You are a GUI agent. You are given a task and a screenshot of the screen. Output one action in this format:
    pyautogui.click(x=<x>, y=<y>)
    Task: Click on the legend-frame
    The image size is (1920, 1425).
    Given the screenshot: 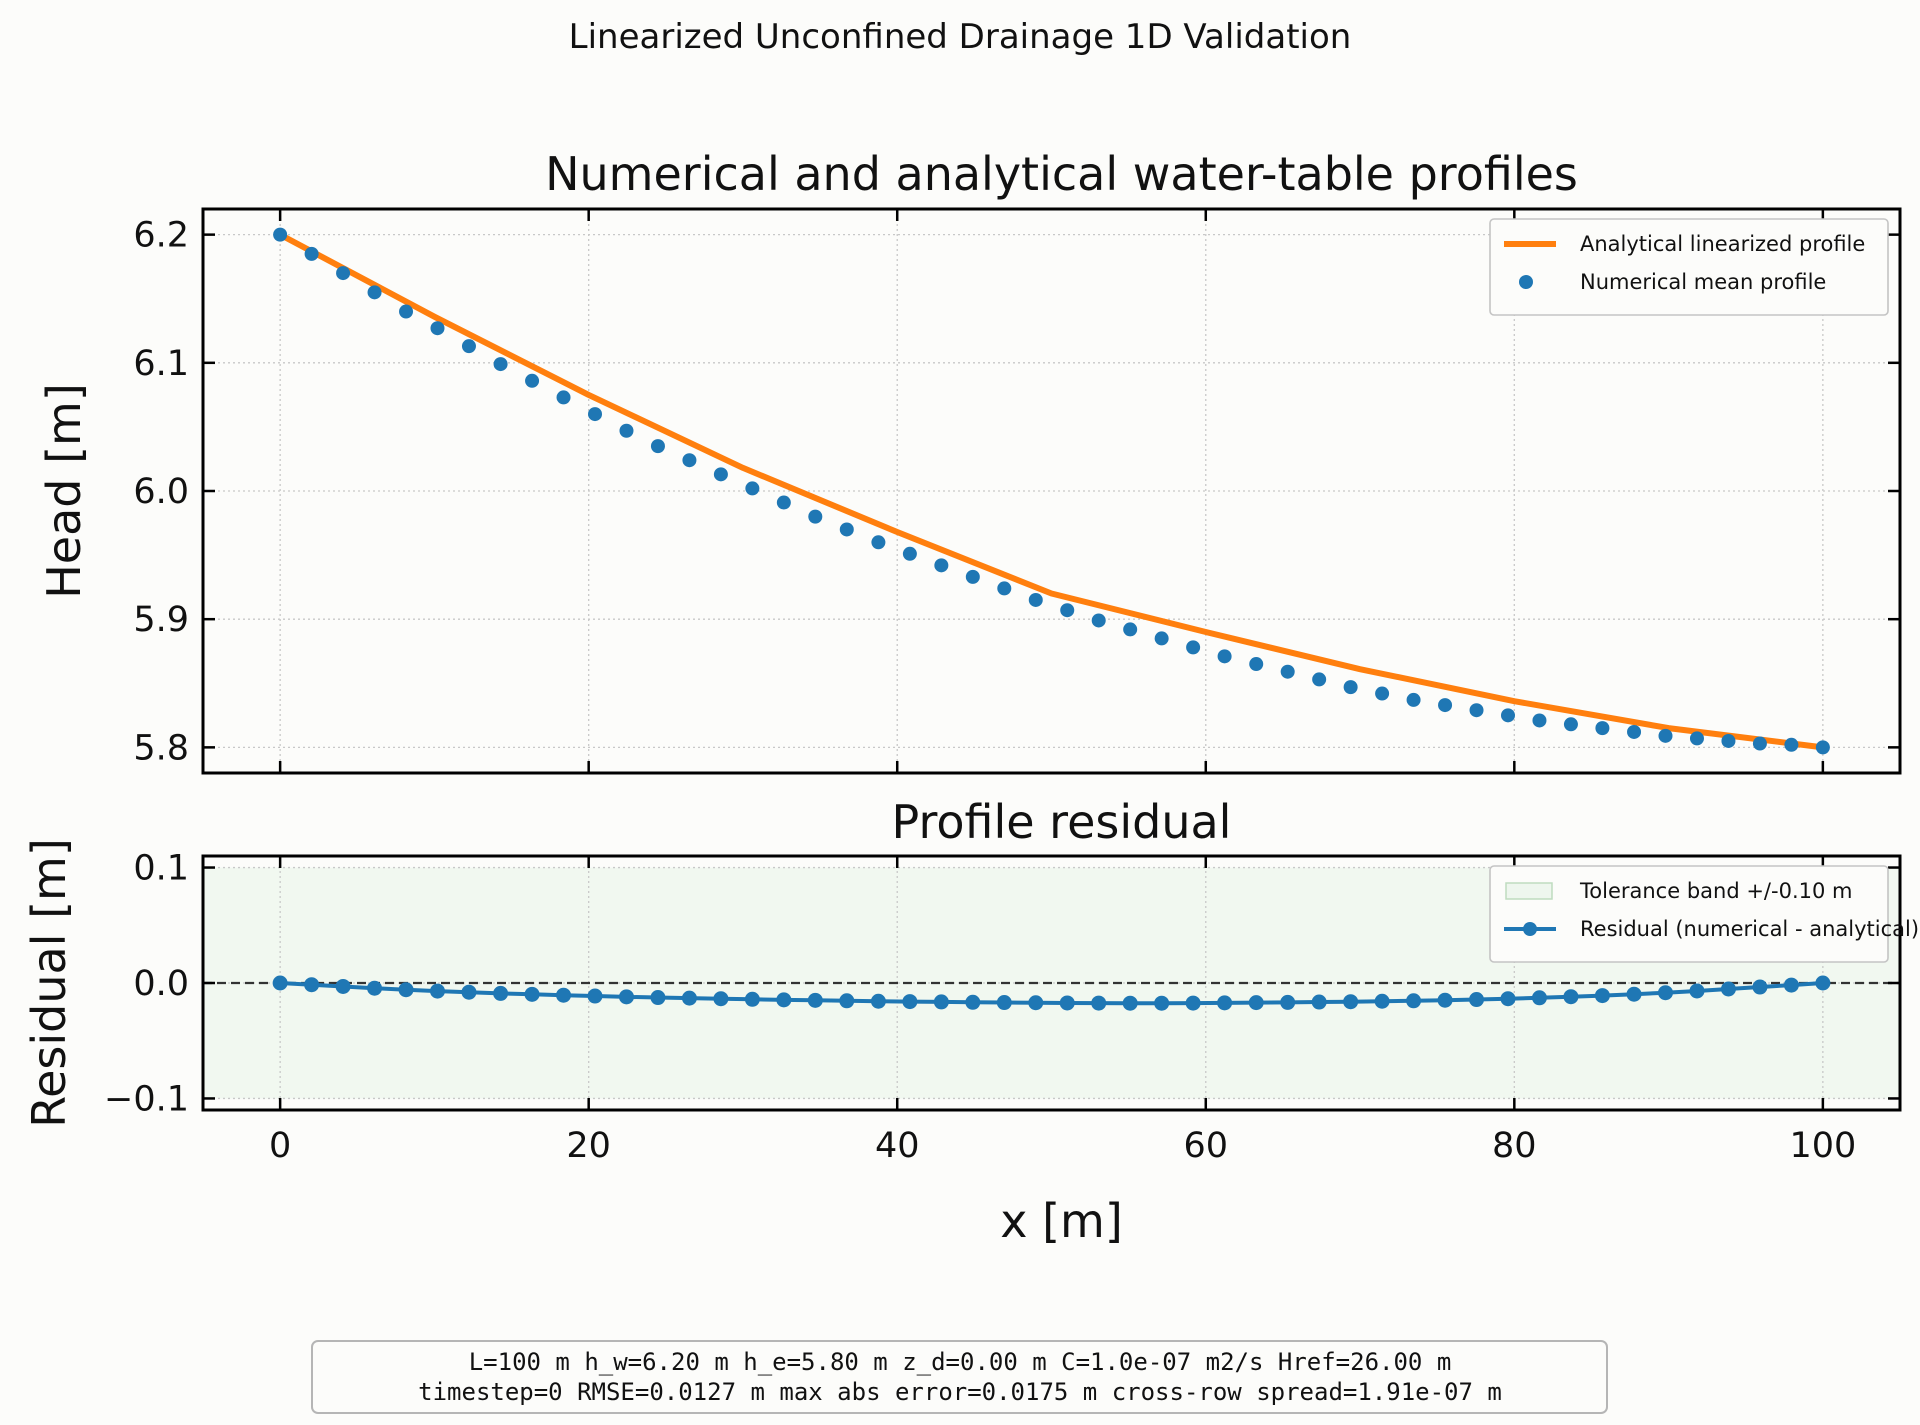 What is the action you would take?
    pyautogui.click(x=1689, y=267)
    